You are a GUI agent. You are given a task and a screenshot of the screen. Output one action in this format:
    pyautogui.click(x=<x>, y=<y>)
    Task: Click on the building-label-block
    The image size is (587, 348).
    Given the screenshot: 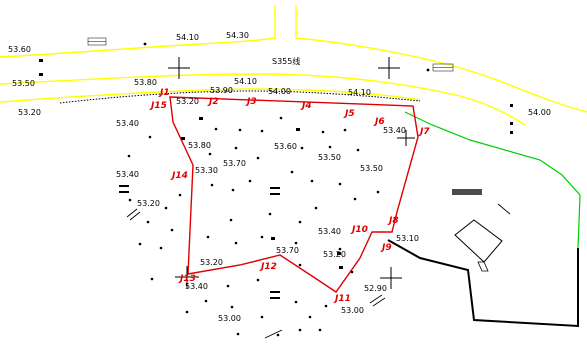 What is the action you would take?
    pyautogui.click(x=467, y=192)
    